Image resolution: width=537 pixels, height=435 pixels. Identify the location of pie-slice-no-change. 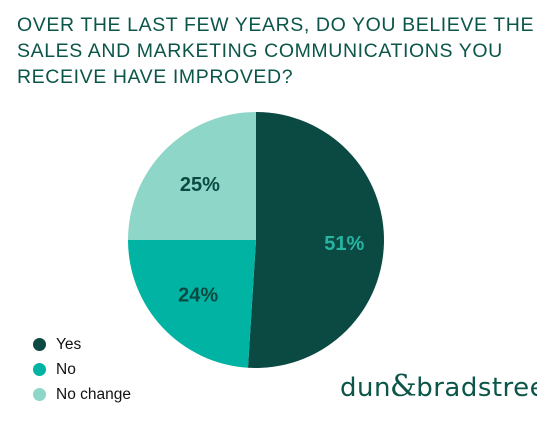
(192, 176).